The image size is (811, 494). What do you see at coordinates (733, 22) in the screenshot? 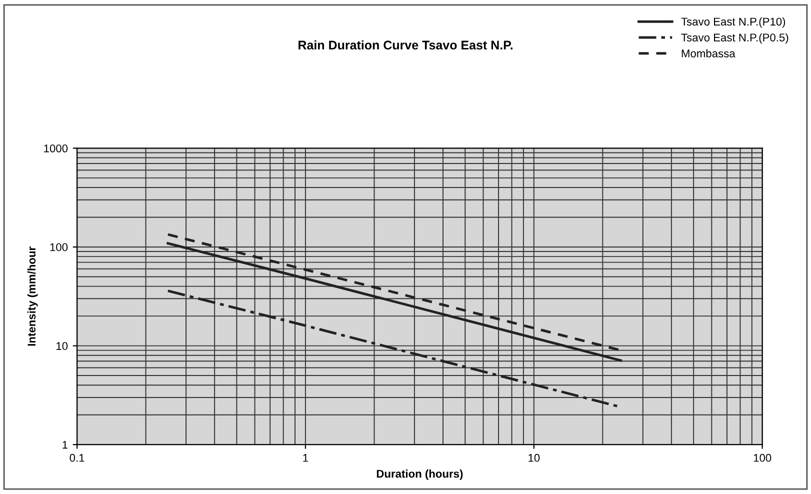
I see `legend-label: Tsavo East N.P.(P10)` at bounding box center [733, 22].